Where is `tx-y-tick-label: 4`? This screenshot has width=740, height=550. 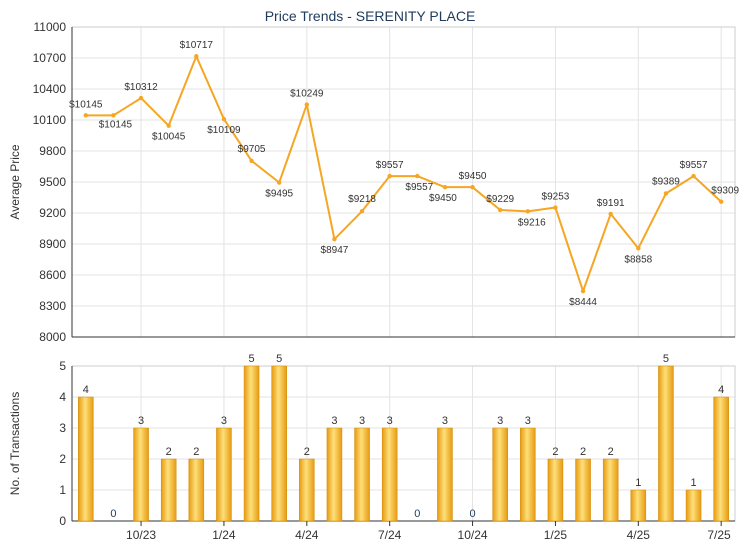 tx-y-tick-label: 4 is located at coordinates (62, 397).